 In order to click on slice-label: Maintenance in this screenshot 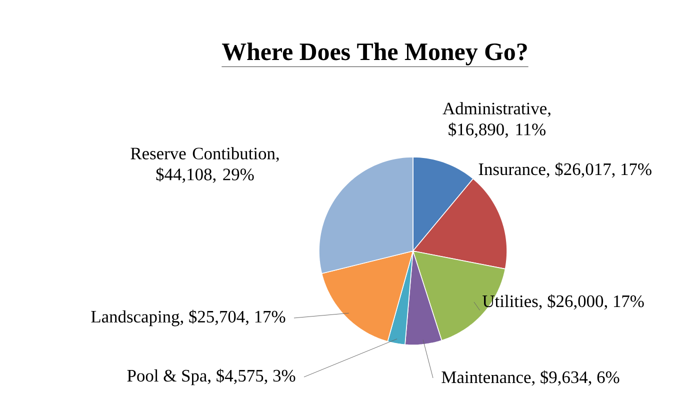, I will do `click(486, 377)`.